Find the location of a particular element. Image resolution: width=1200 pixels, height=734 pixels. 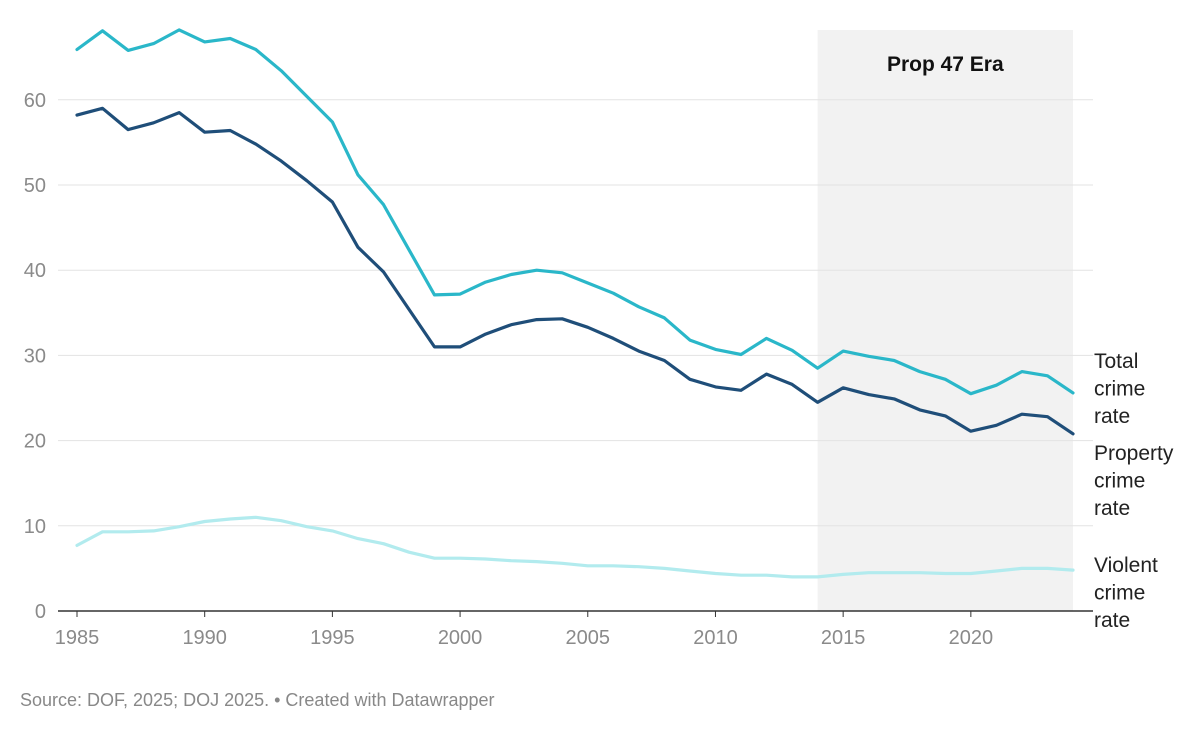

y-tick-label: 50 is located at coordinates (35, 186).